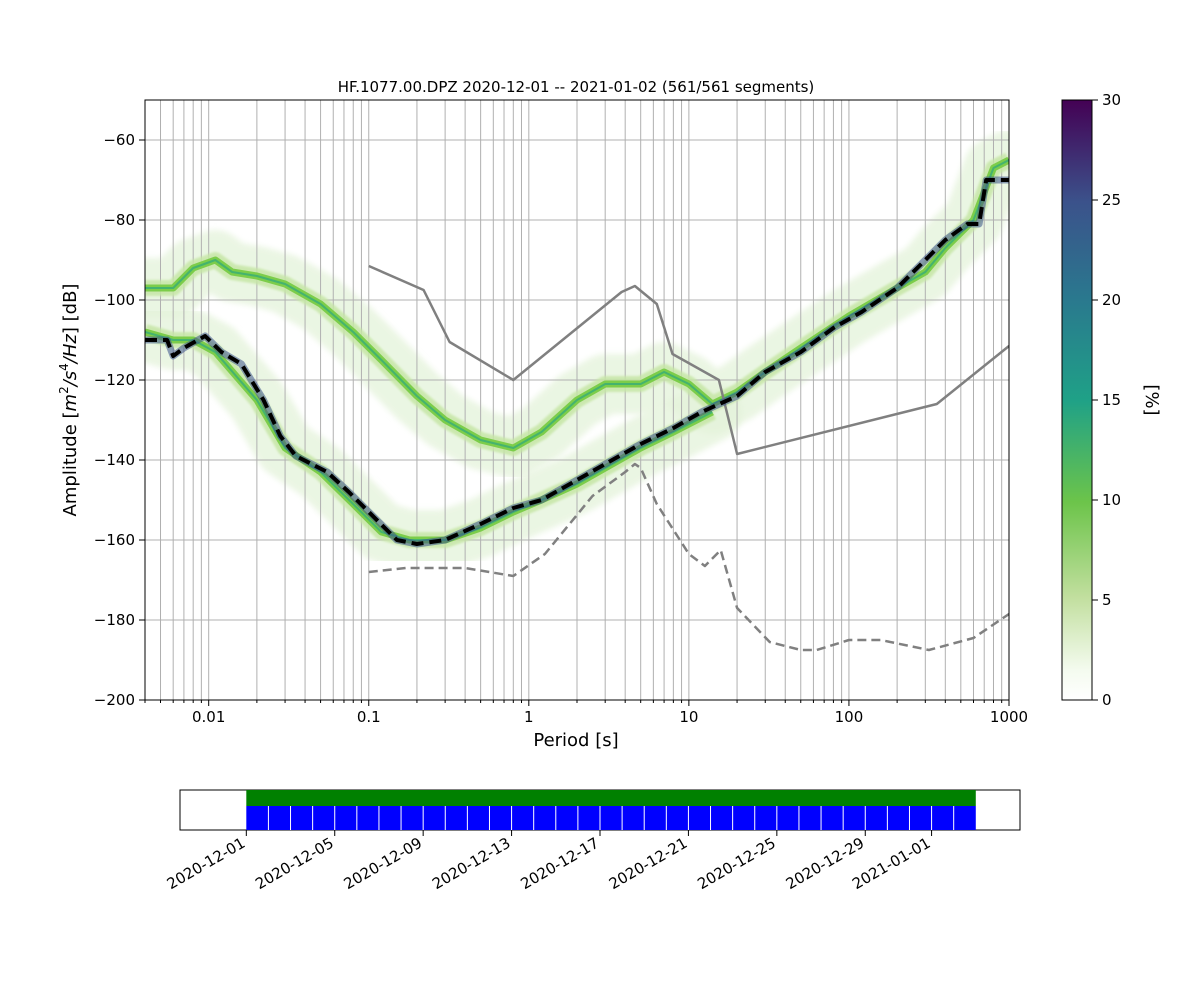 The width and height of the screenshot is (1200, 1000). Describe the element at coordinates (471, 863) in the screenshot. I see `date-tick-label: 2020-12-13` at that location.